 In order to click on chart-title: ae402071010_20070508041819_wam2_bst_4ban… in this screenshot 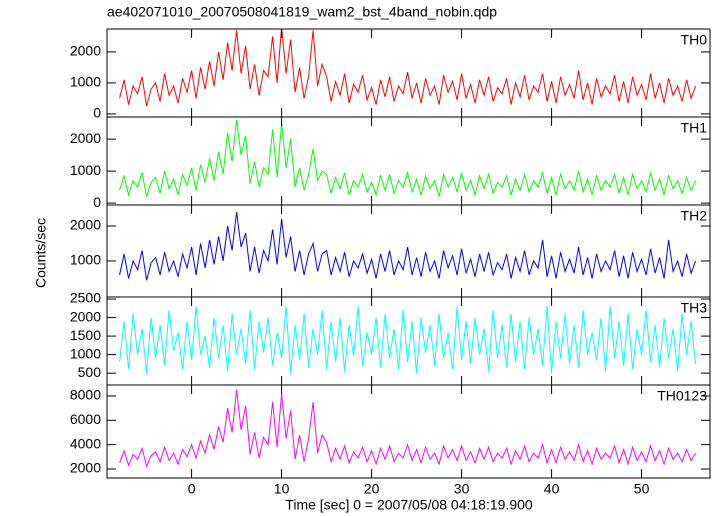, I will do `click(302, 12)`.